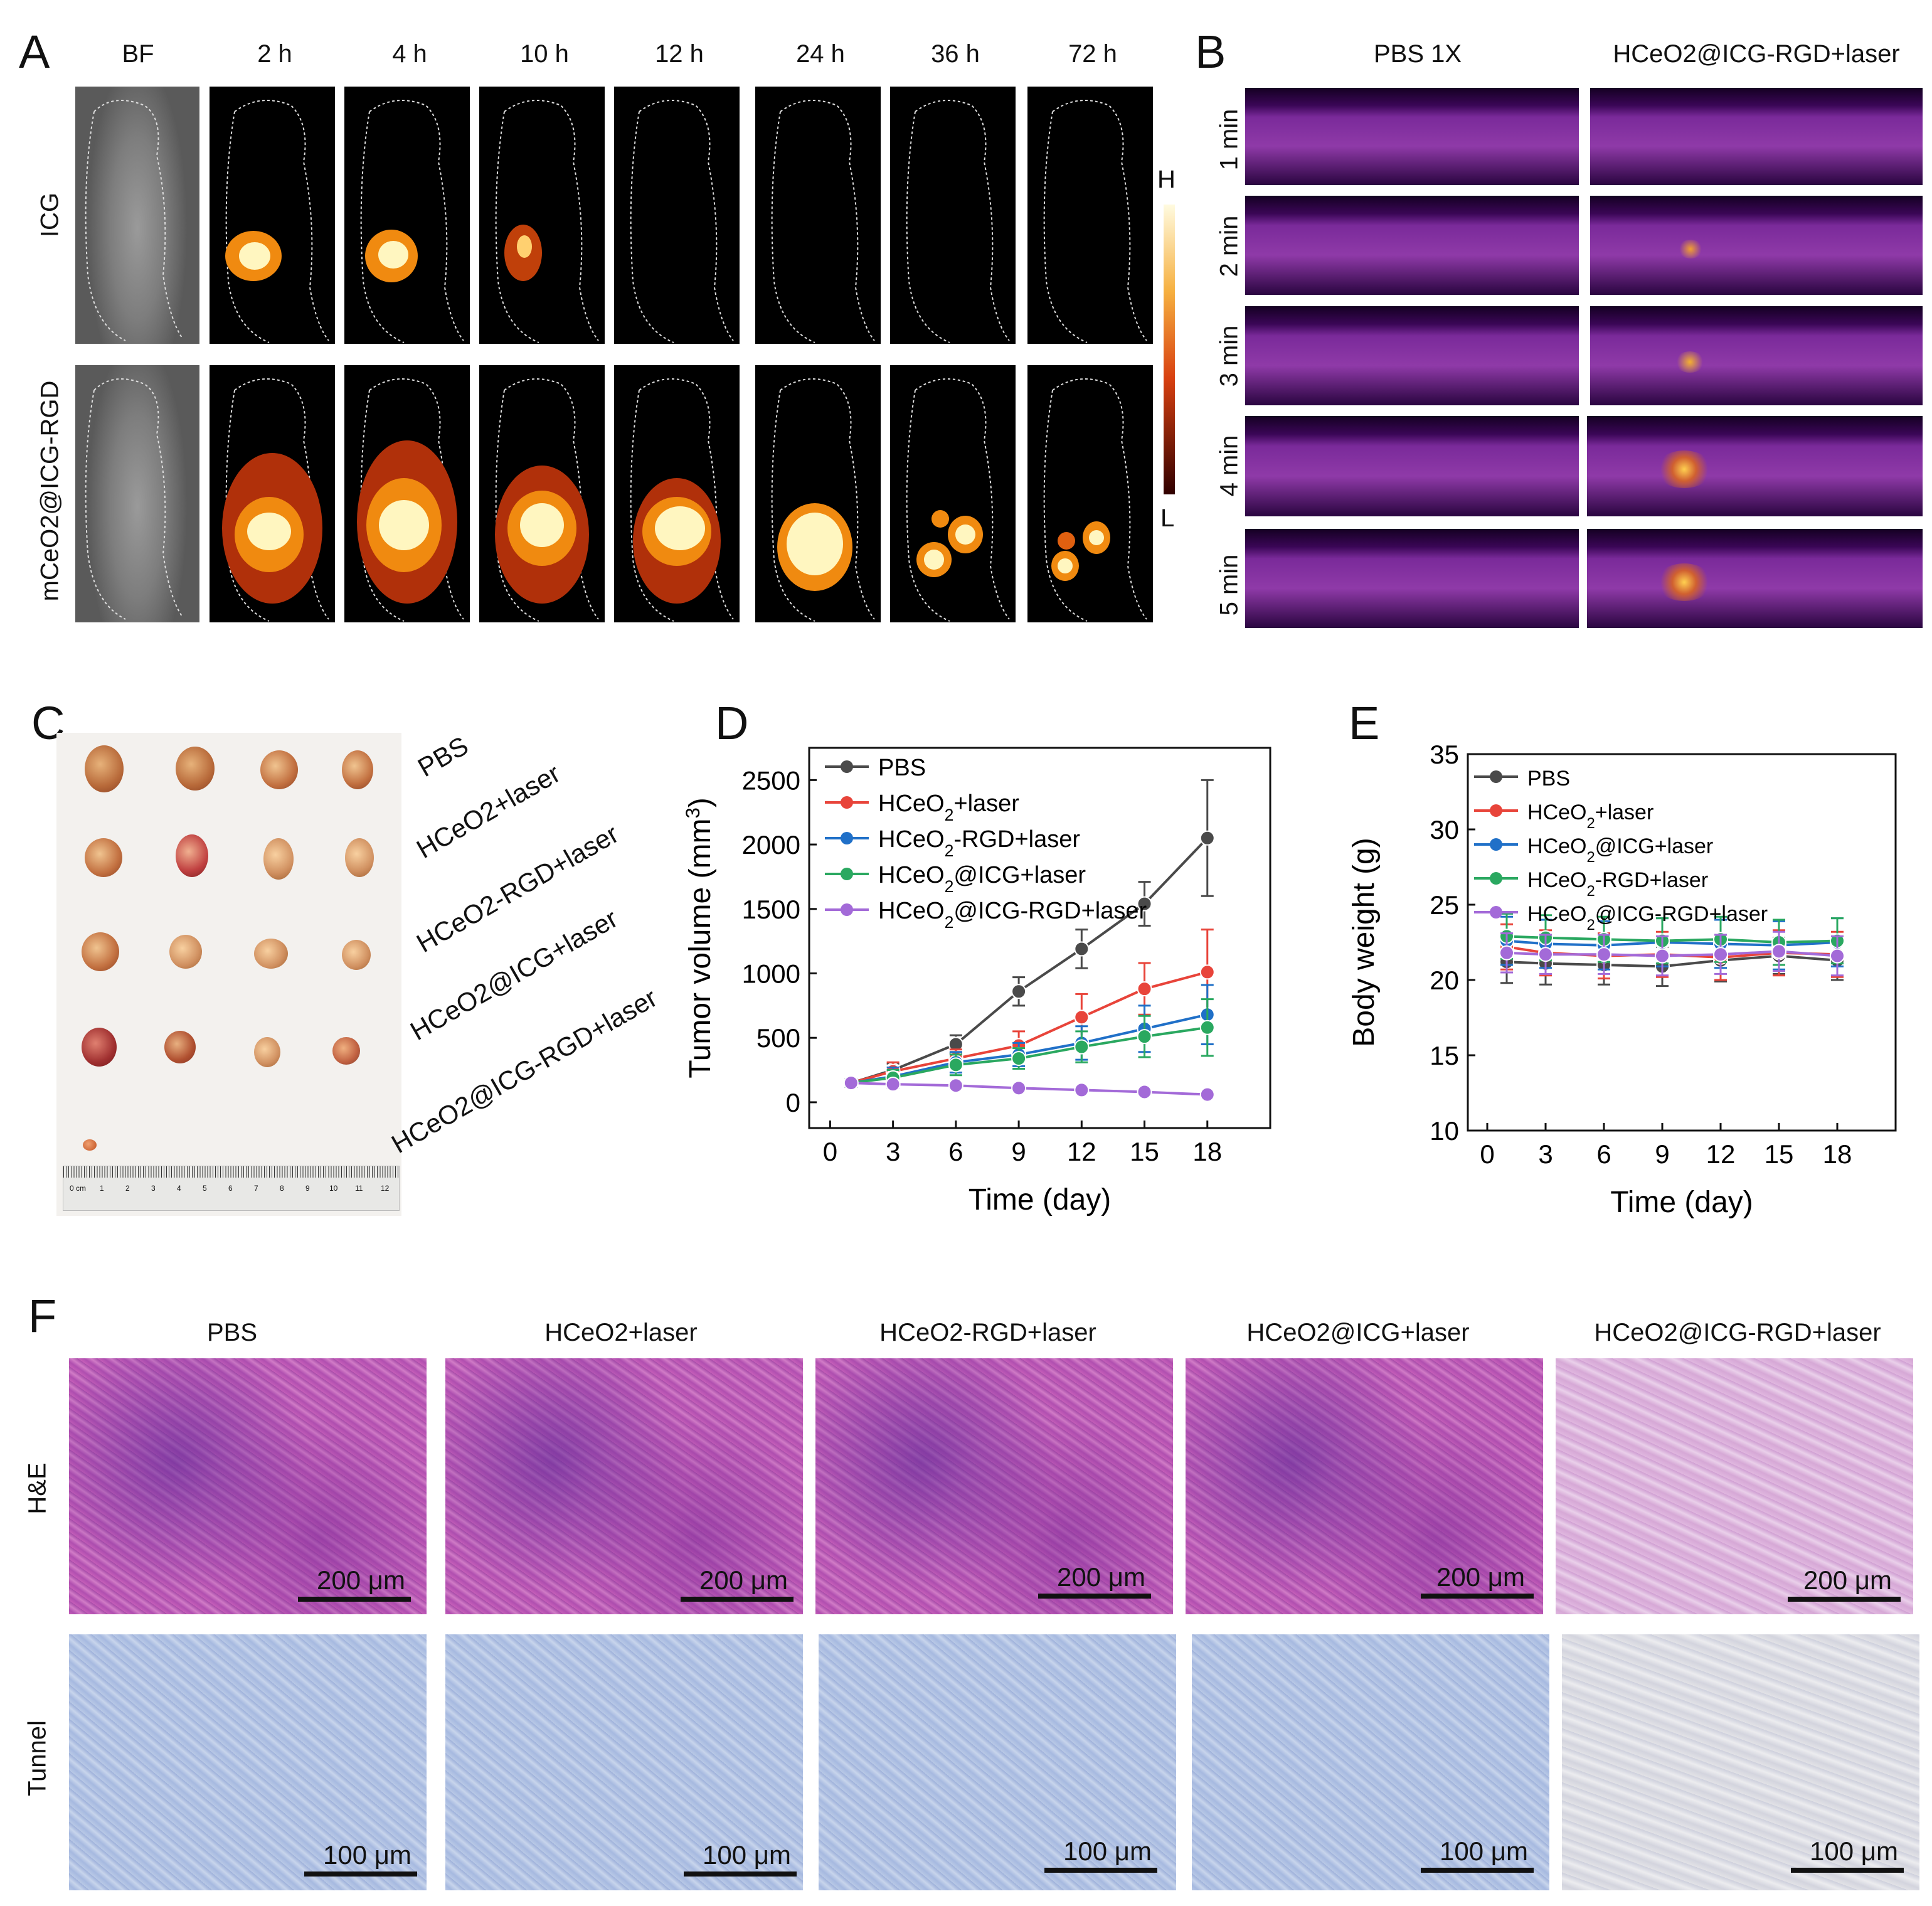 This screenshot has width=1932, height=1906. Describe the element at coordinates (1740, 1762) in the screenshot. I see `tunnel-image-hceo2-icg-rgd-laser: 100 μm` at that location.